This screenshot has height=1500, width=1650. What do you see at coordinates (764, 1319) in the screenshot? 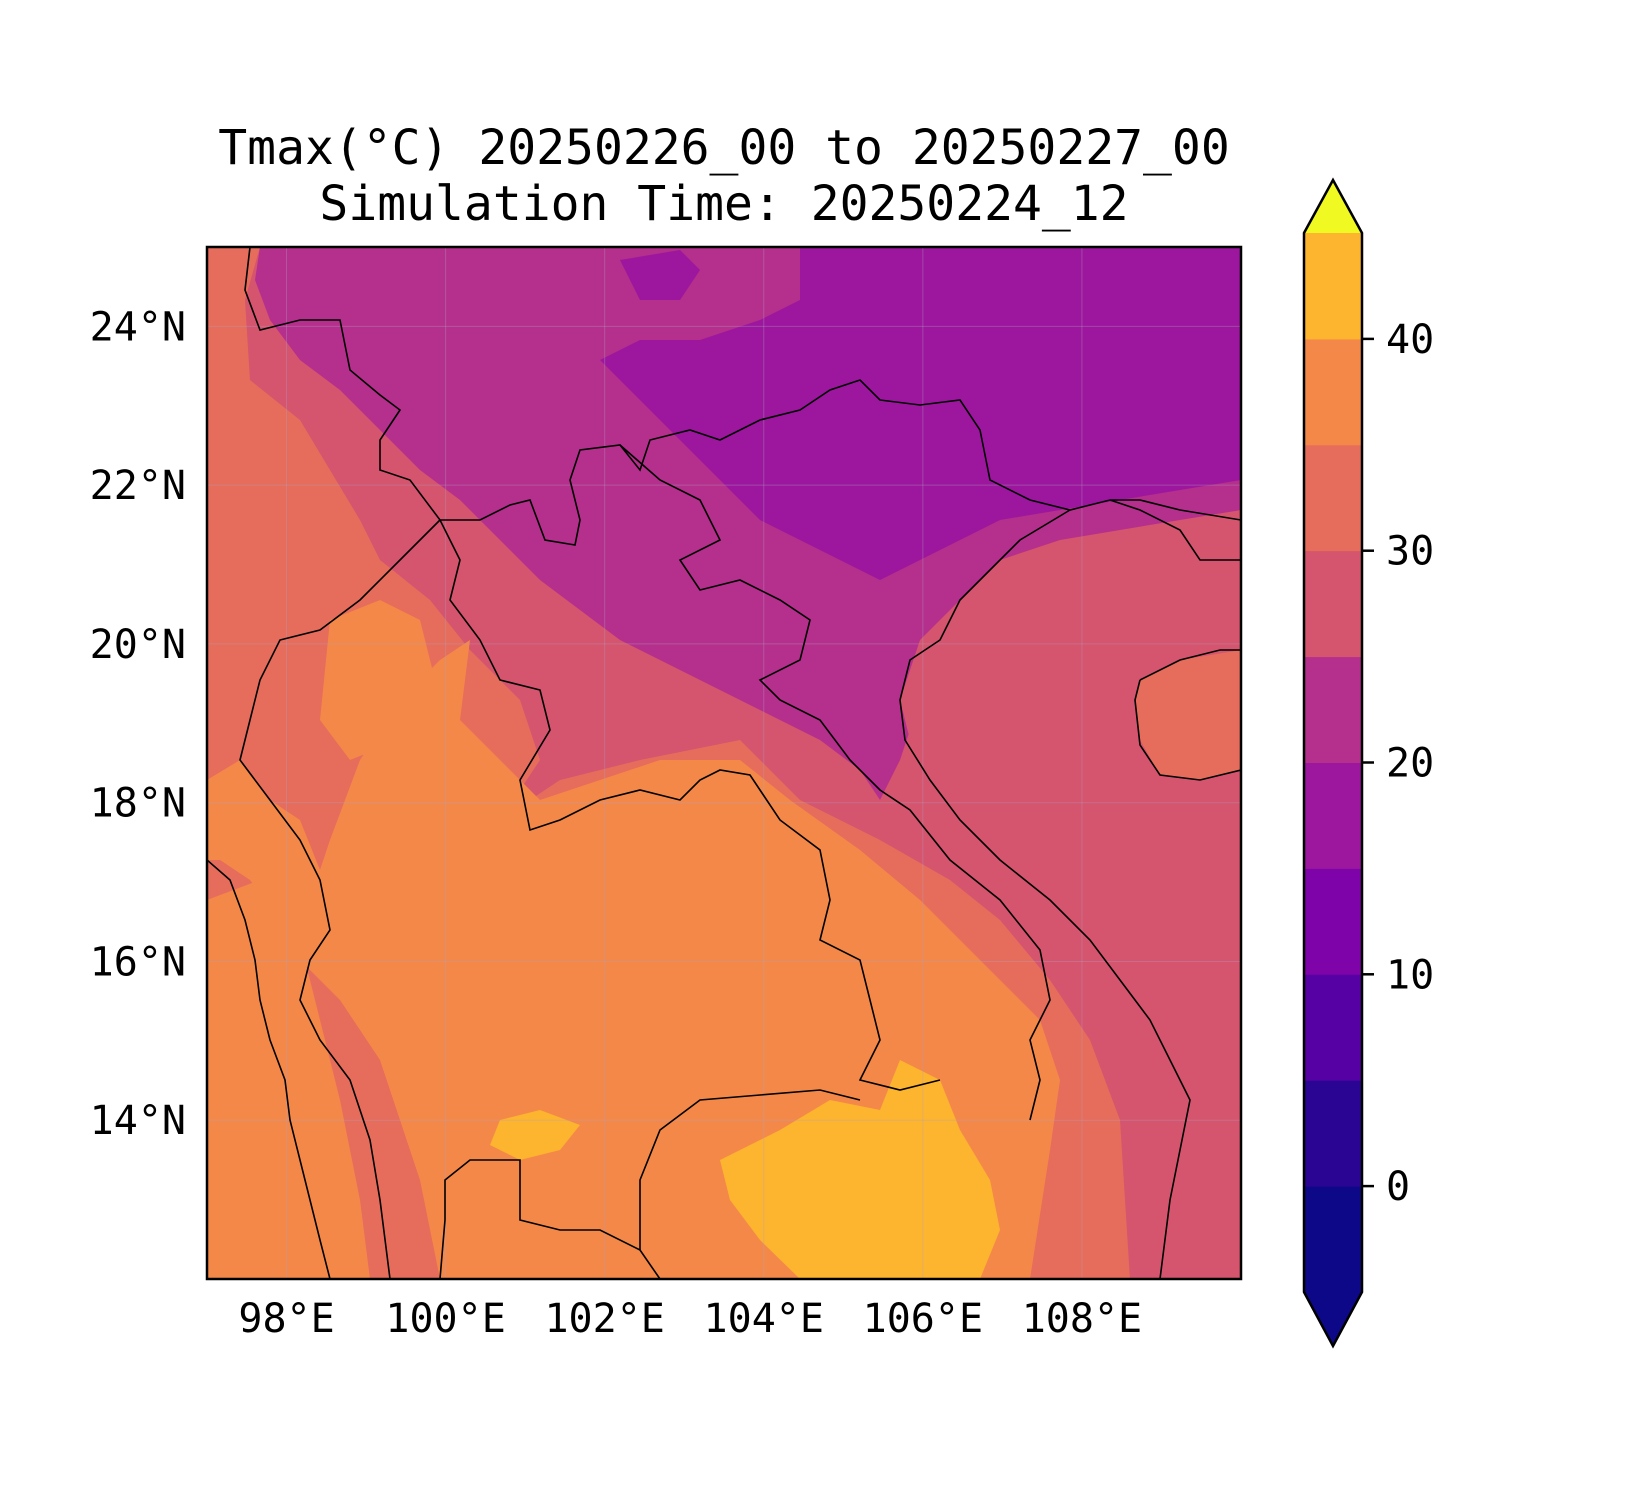
I see `x-tick-label-3: 104°E` at bounding box center [764, 1319].